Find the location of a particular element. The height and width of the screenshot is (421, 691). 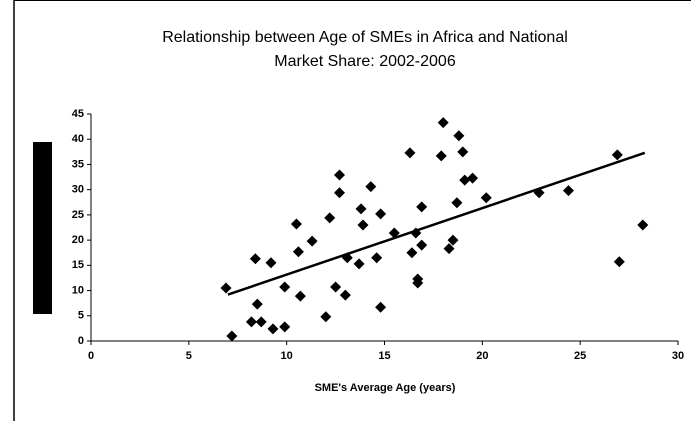

y-tick-label: 25 is located at coordinates (78, 215).